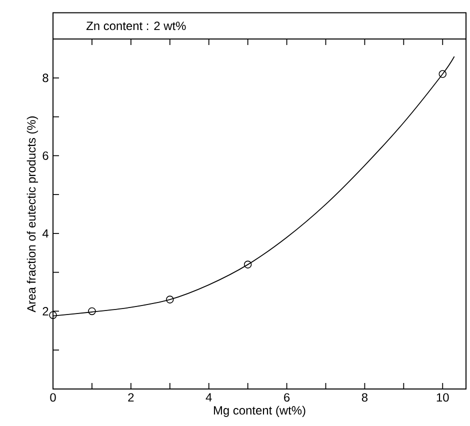 This screenshot has height=426, width=470. I want to click on x-tick-label: 0, so click(53, 397).